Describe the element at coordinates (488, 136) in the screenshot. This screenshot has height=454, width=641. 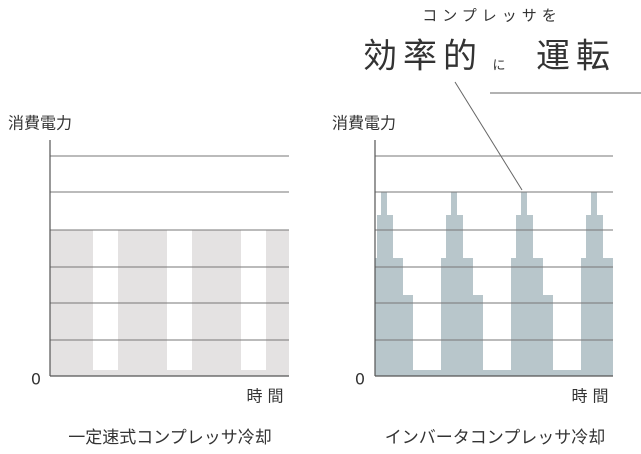
I see `leader-line` at that location.